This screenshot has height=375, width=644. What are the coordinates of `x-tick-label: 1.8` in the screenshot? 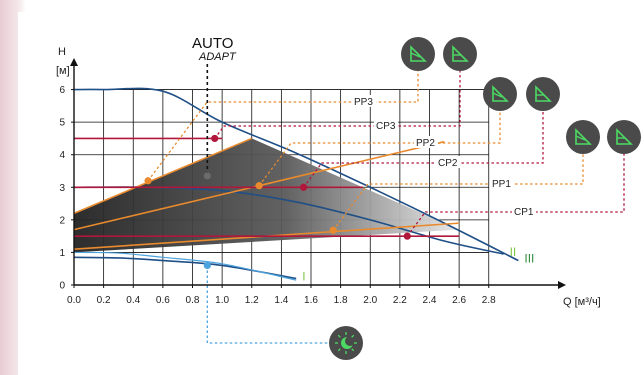 It's located at (341, 300).